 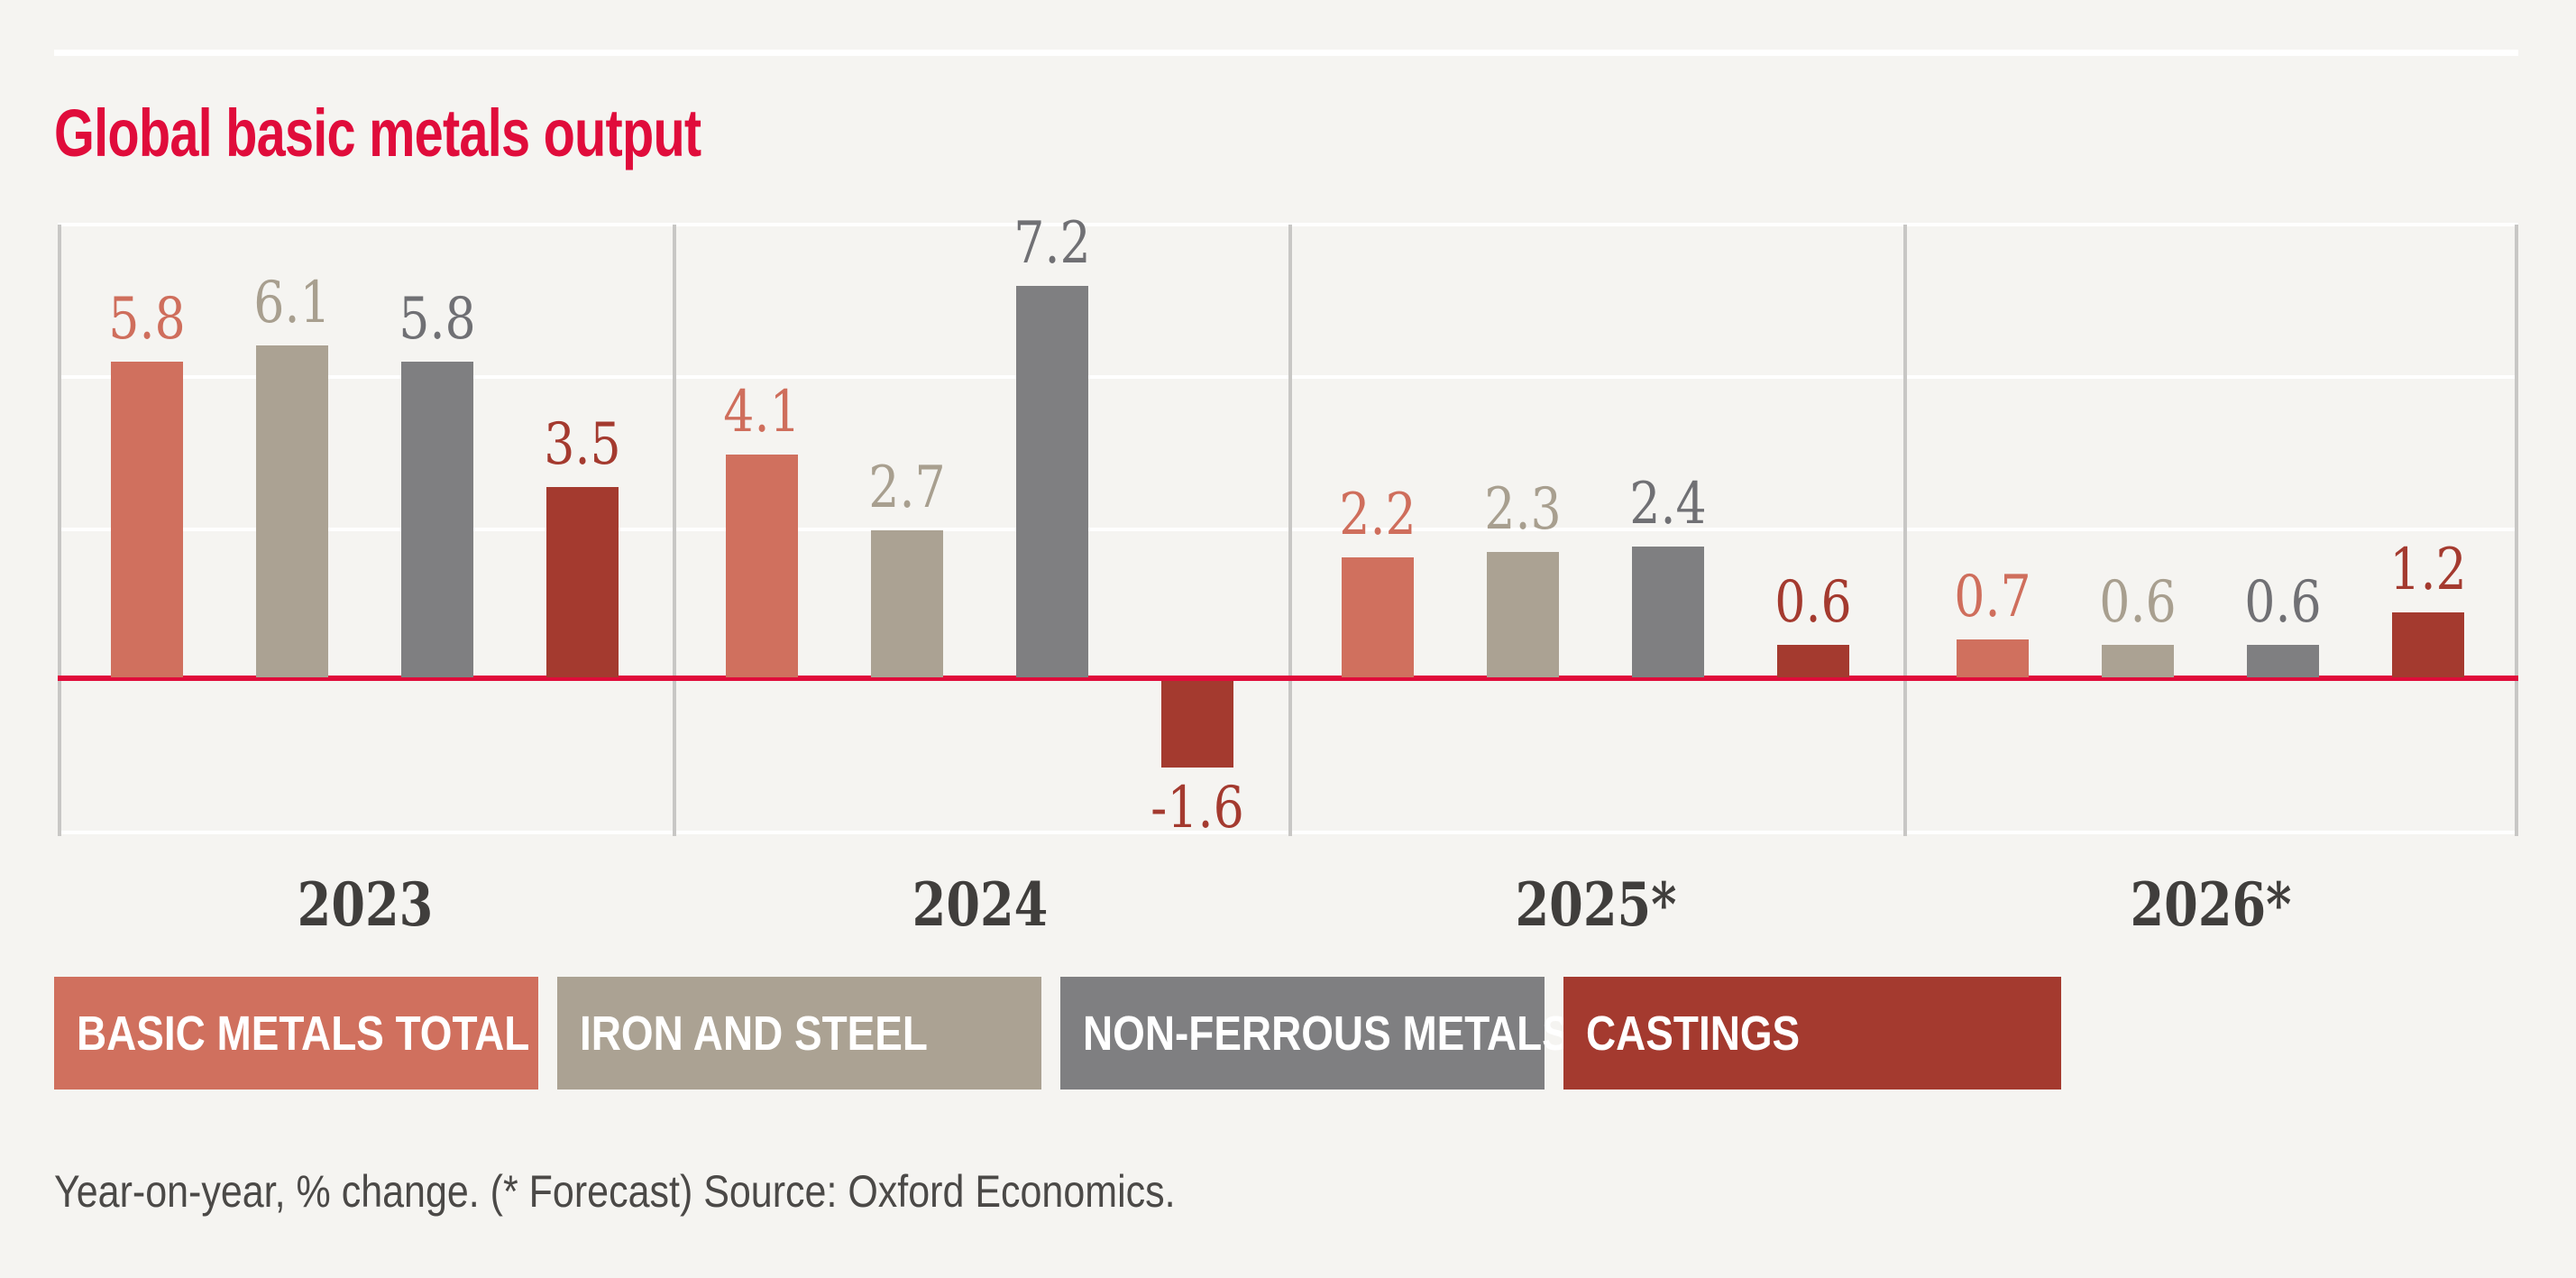 What do you see at coordinates (1523, 509) in the screenshot?
I see `bar-value-label: 2.3` at bounding box center [1523, 509].